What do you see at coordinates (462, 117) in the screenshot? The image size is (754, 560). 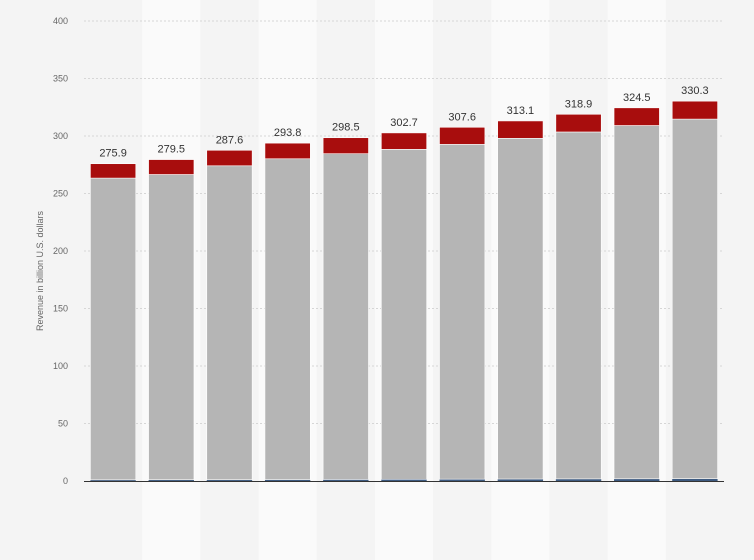 I see `total-label-7: 307.6` at bounding box center [462, 117].